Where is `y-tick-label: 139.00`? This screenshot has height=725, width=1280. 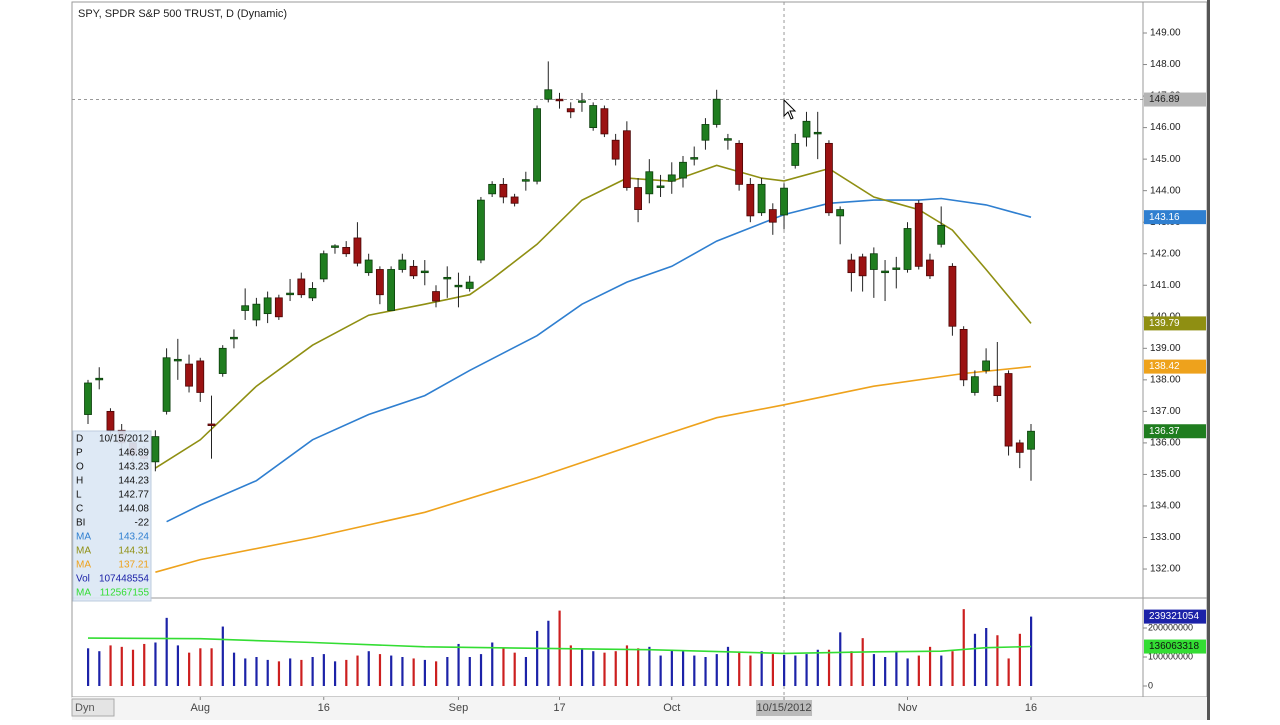
y-tick-label: 139.00 is located at coordinates (1165, 348).